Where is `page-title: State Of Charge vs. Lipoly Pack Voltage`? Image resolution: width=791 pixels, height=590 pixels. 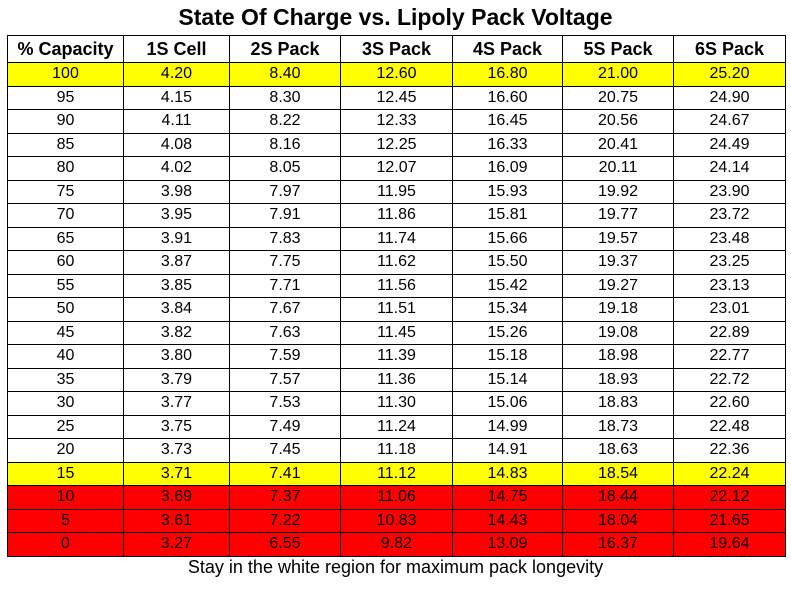 page-title: State Of Charge vs. Lipoly Pack Voltage is located at coordinates (395, 17).